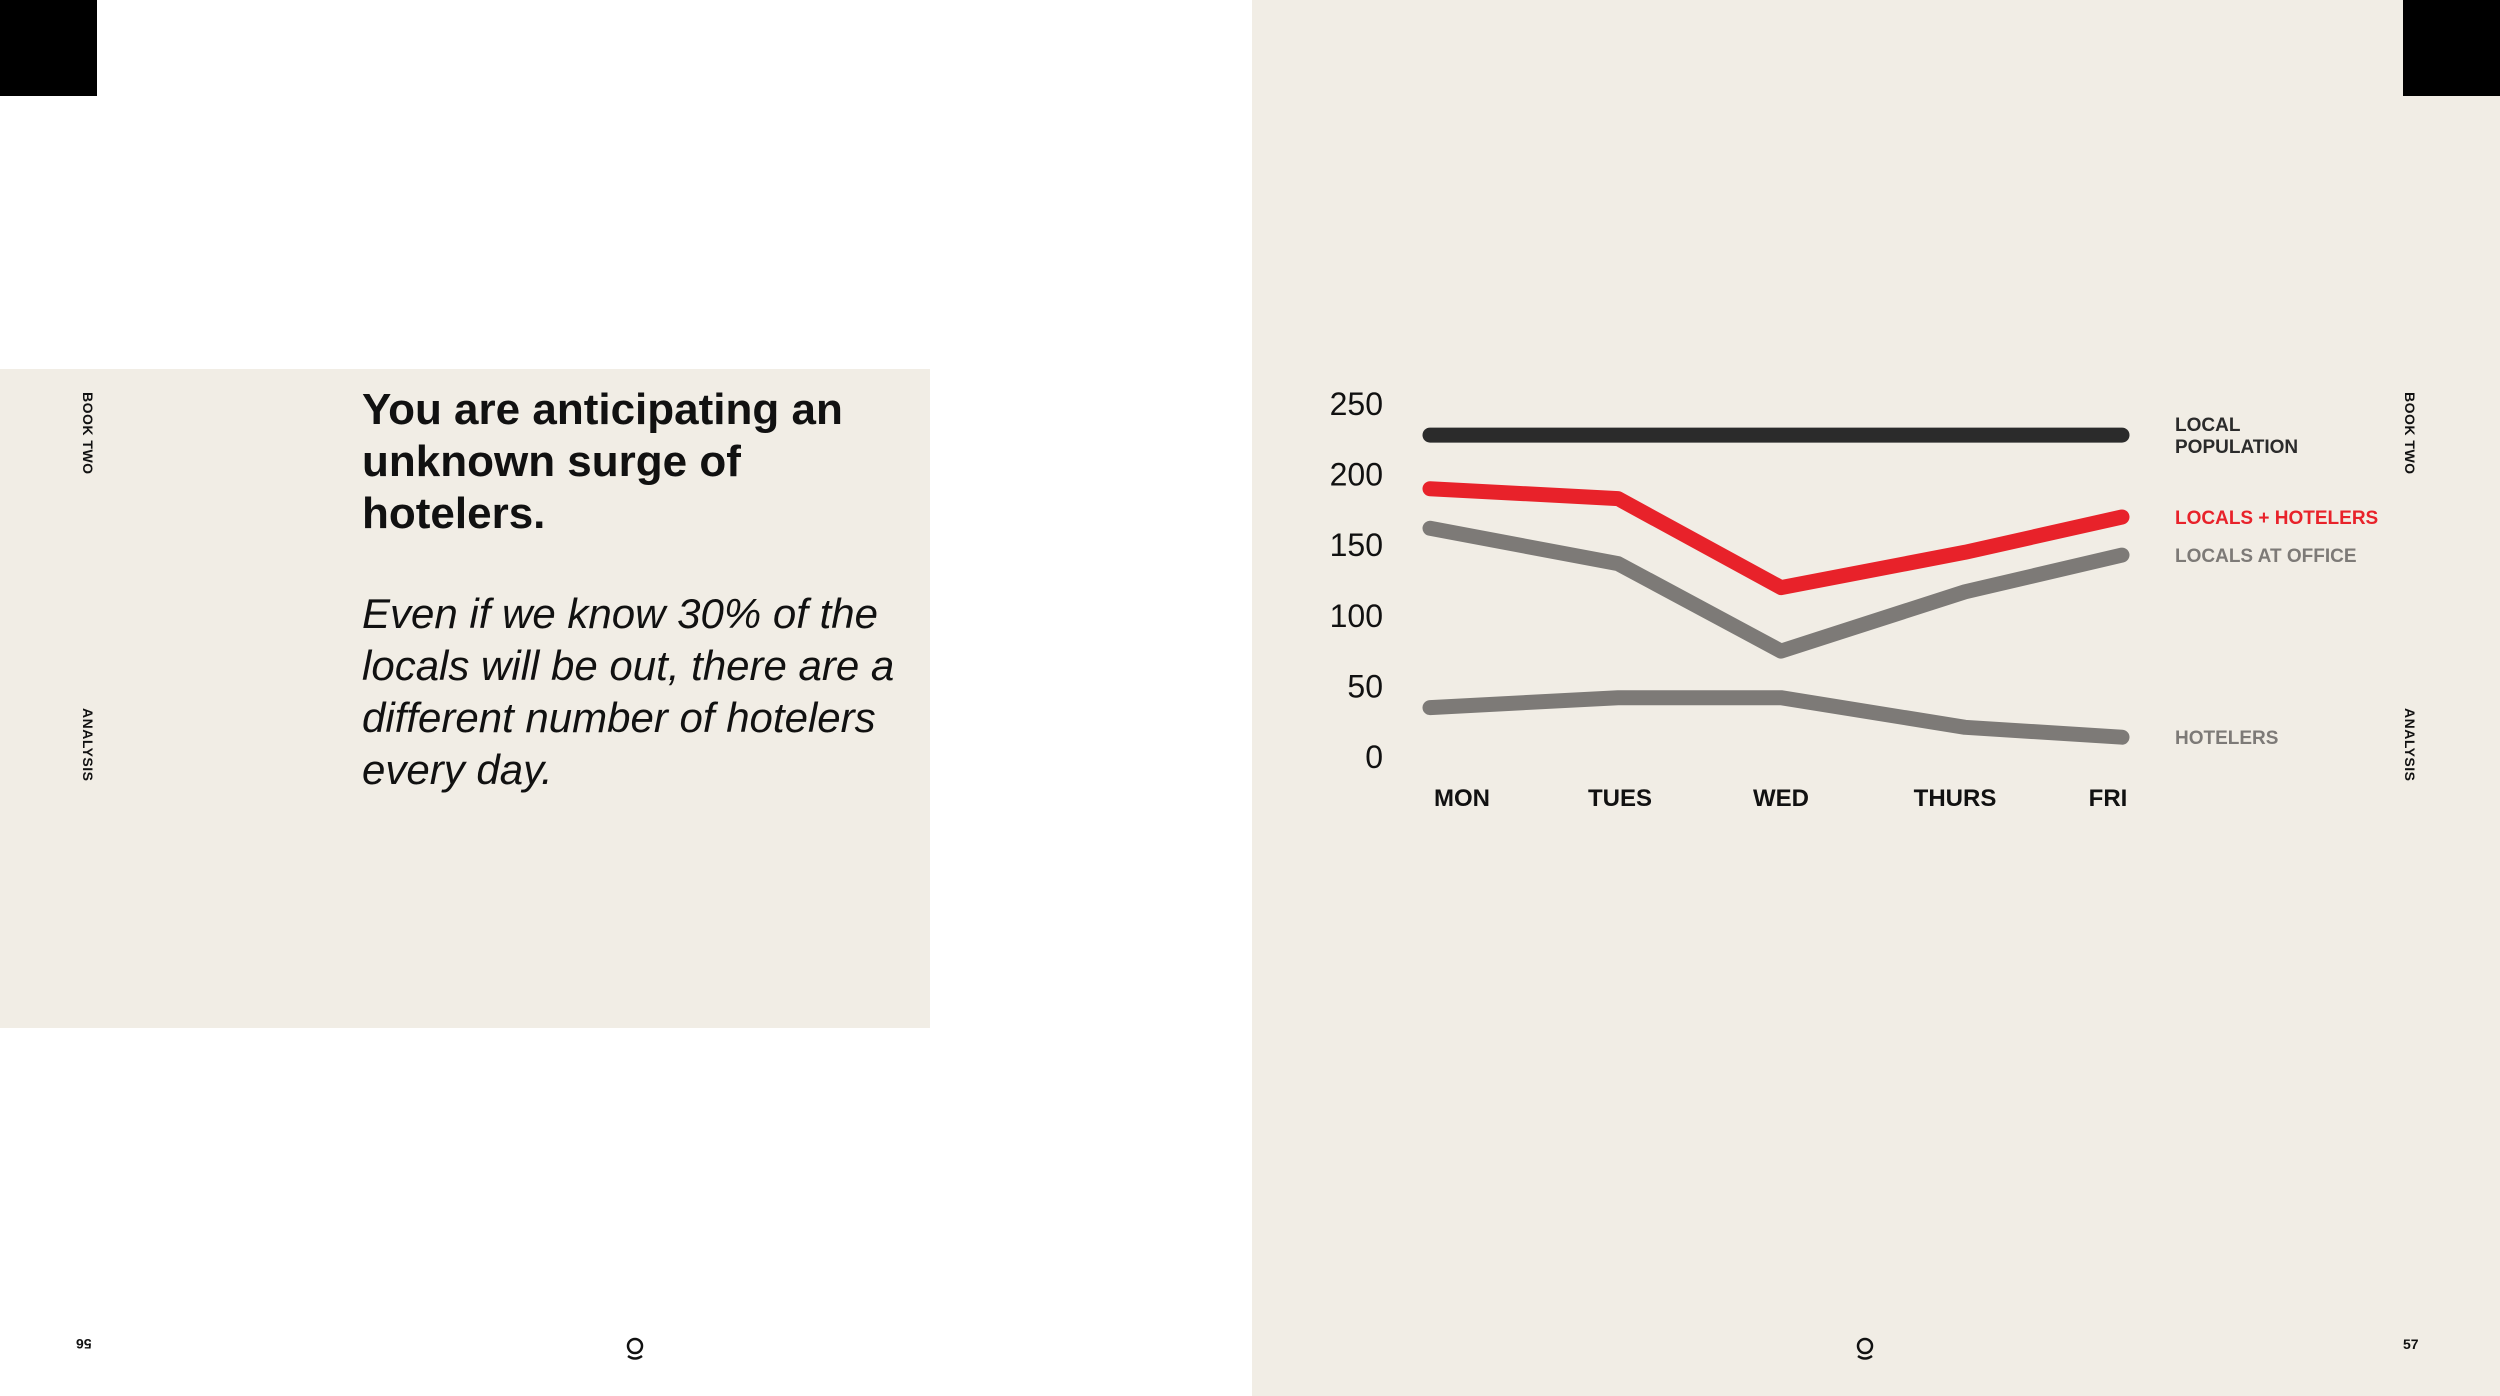 Image resolution: width=2500 pixels, height=1396 pixels. What do you see at coordinates (2411, 1344) in the screenshot?
I see `page-number-right: 57` at bounding box center [2411, 1344].